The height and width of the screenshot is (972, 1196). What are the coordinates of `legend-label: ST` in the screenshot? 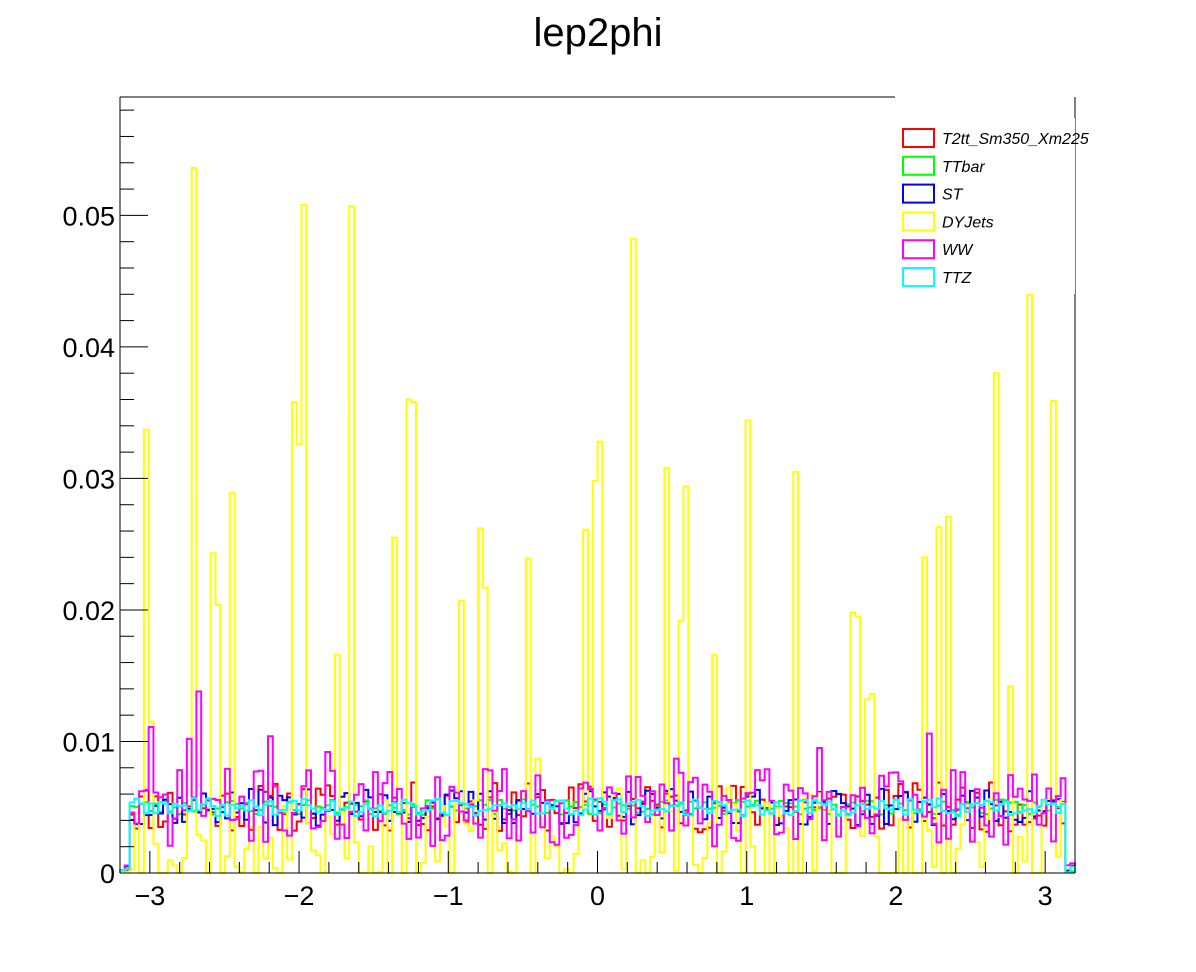 It's located at (953, 195).